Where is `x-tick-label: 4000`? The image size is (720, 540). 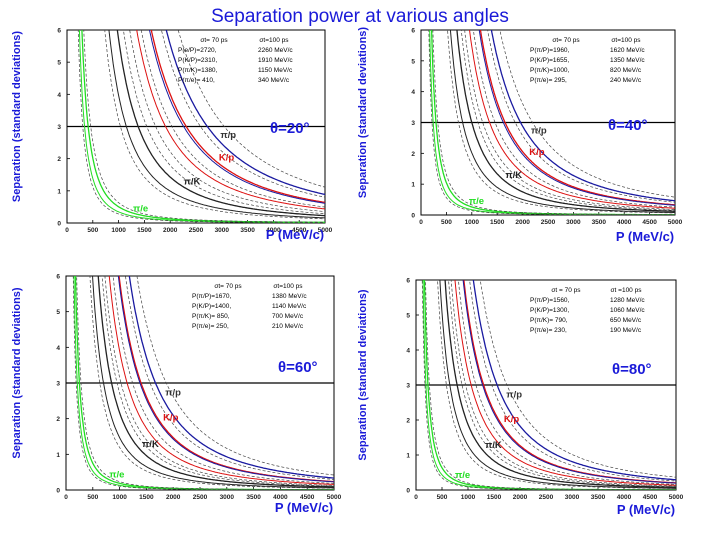 x-tick-label: 4000 is located at coordinates (273, 230).